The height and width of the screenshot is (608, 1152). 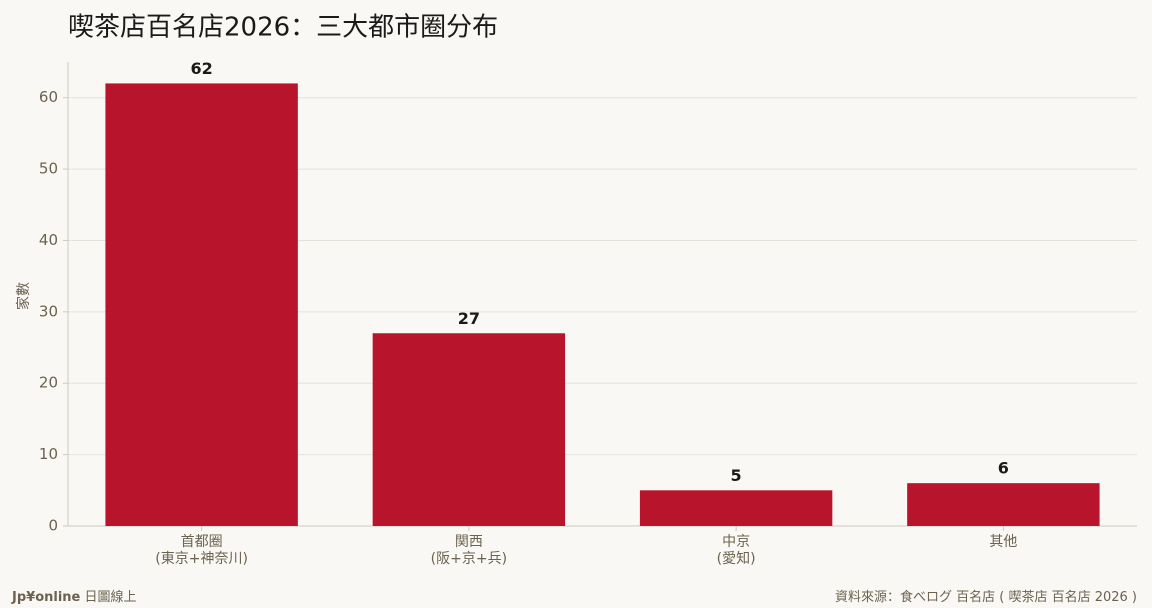 I want to click on x-tick-label: 中京 (愛知), so click(x=736, y=550).